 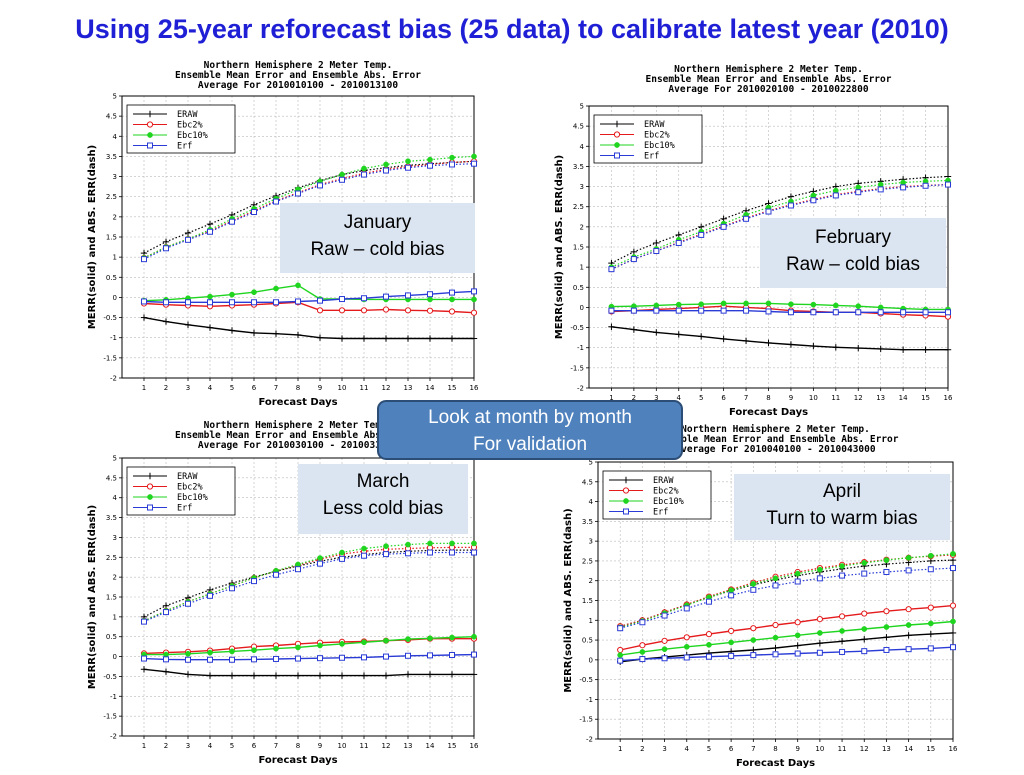 I want to click on y-tick-label: 3.5, so click(x=111, y=518).